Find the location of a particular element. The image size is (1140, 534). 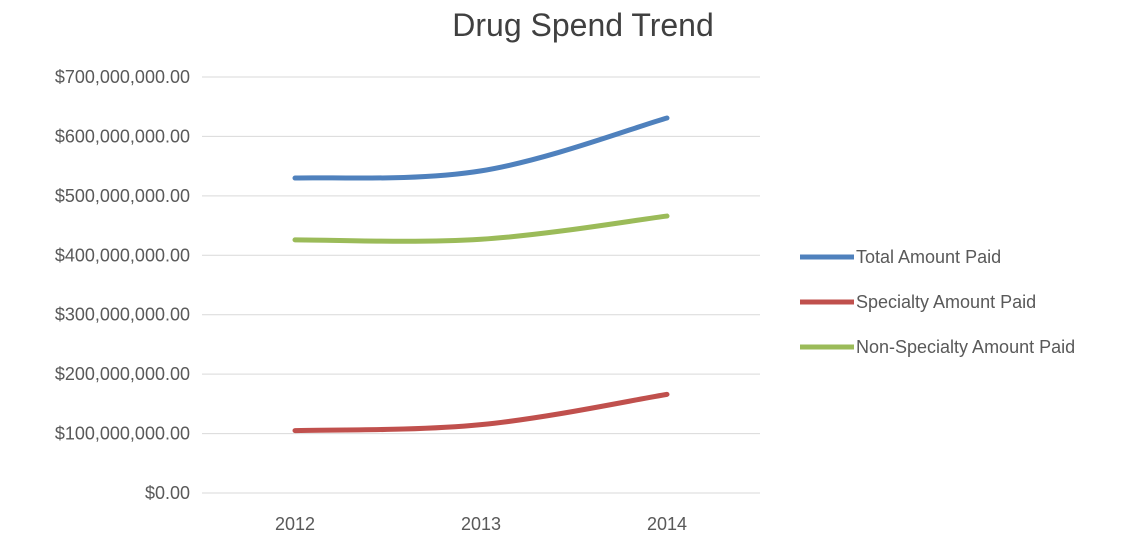

x-tick-label: 2013 is located at coordinates (481, 524).